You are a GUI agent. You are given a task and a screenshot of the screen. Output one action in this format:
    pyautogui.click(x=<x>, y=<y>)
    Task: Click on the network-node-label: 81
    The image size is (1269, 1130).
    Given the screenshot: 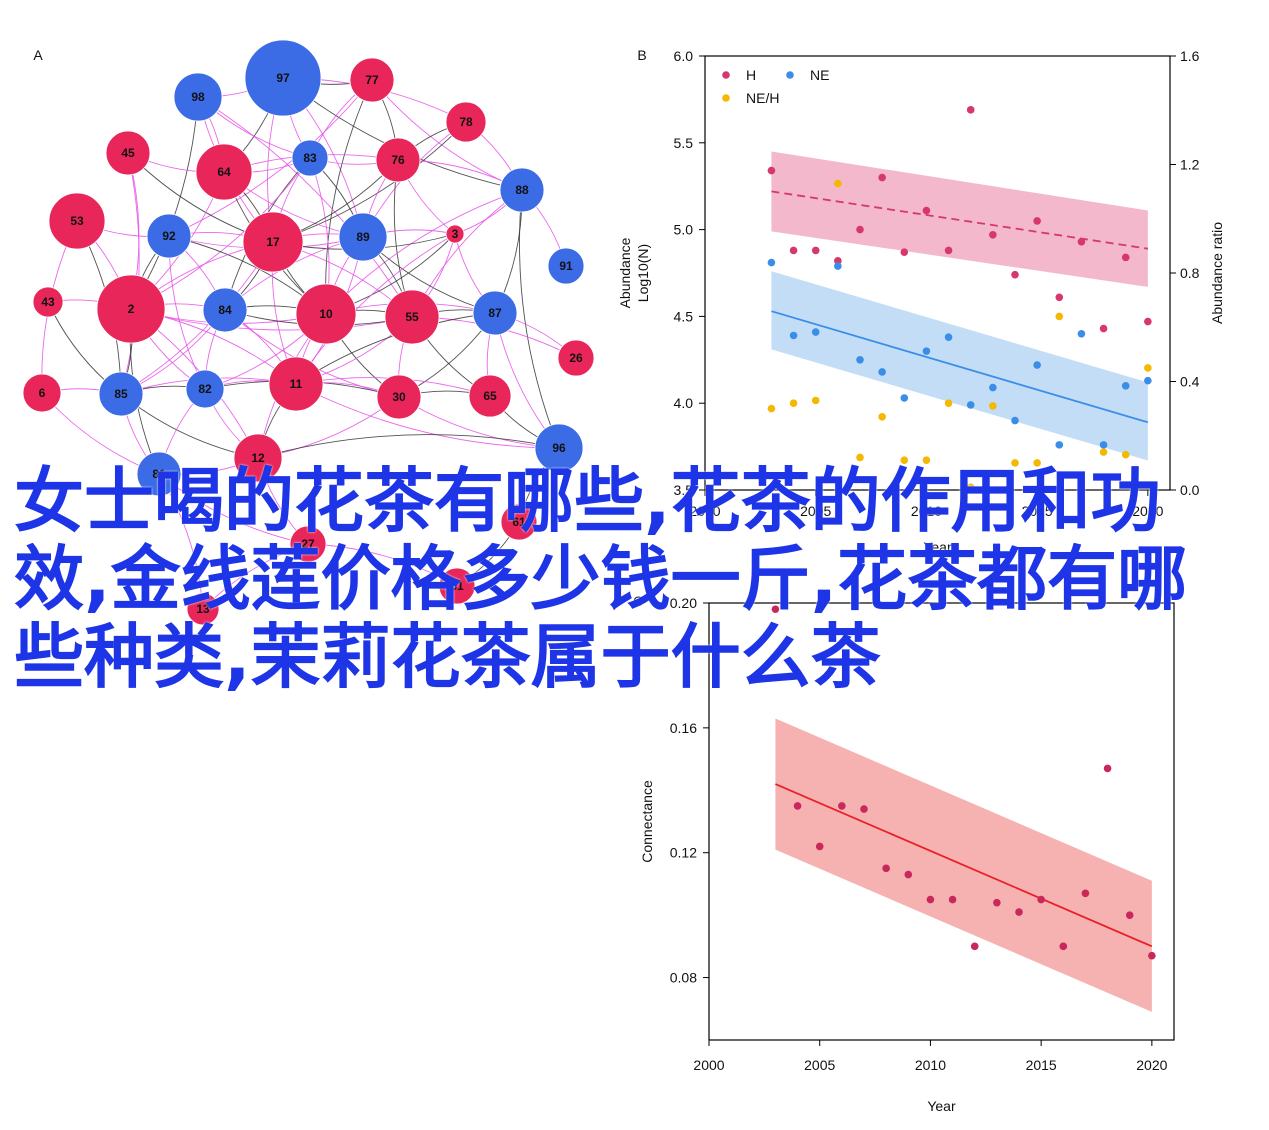 What is the action you would take?
    pyautogui.click(x=159, y=474)
    